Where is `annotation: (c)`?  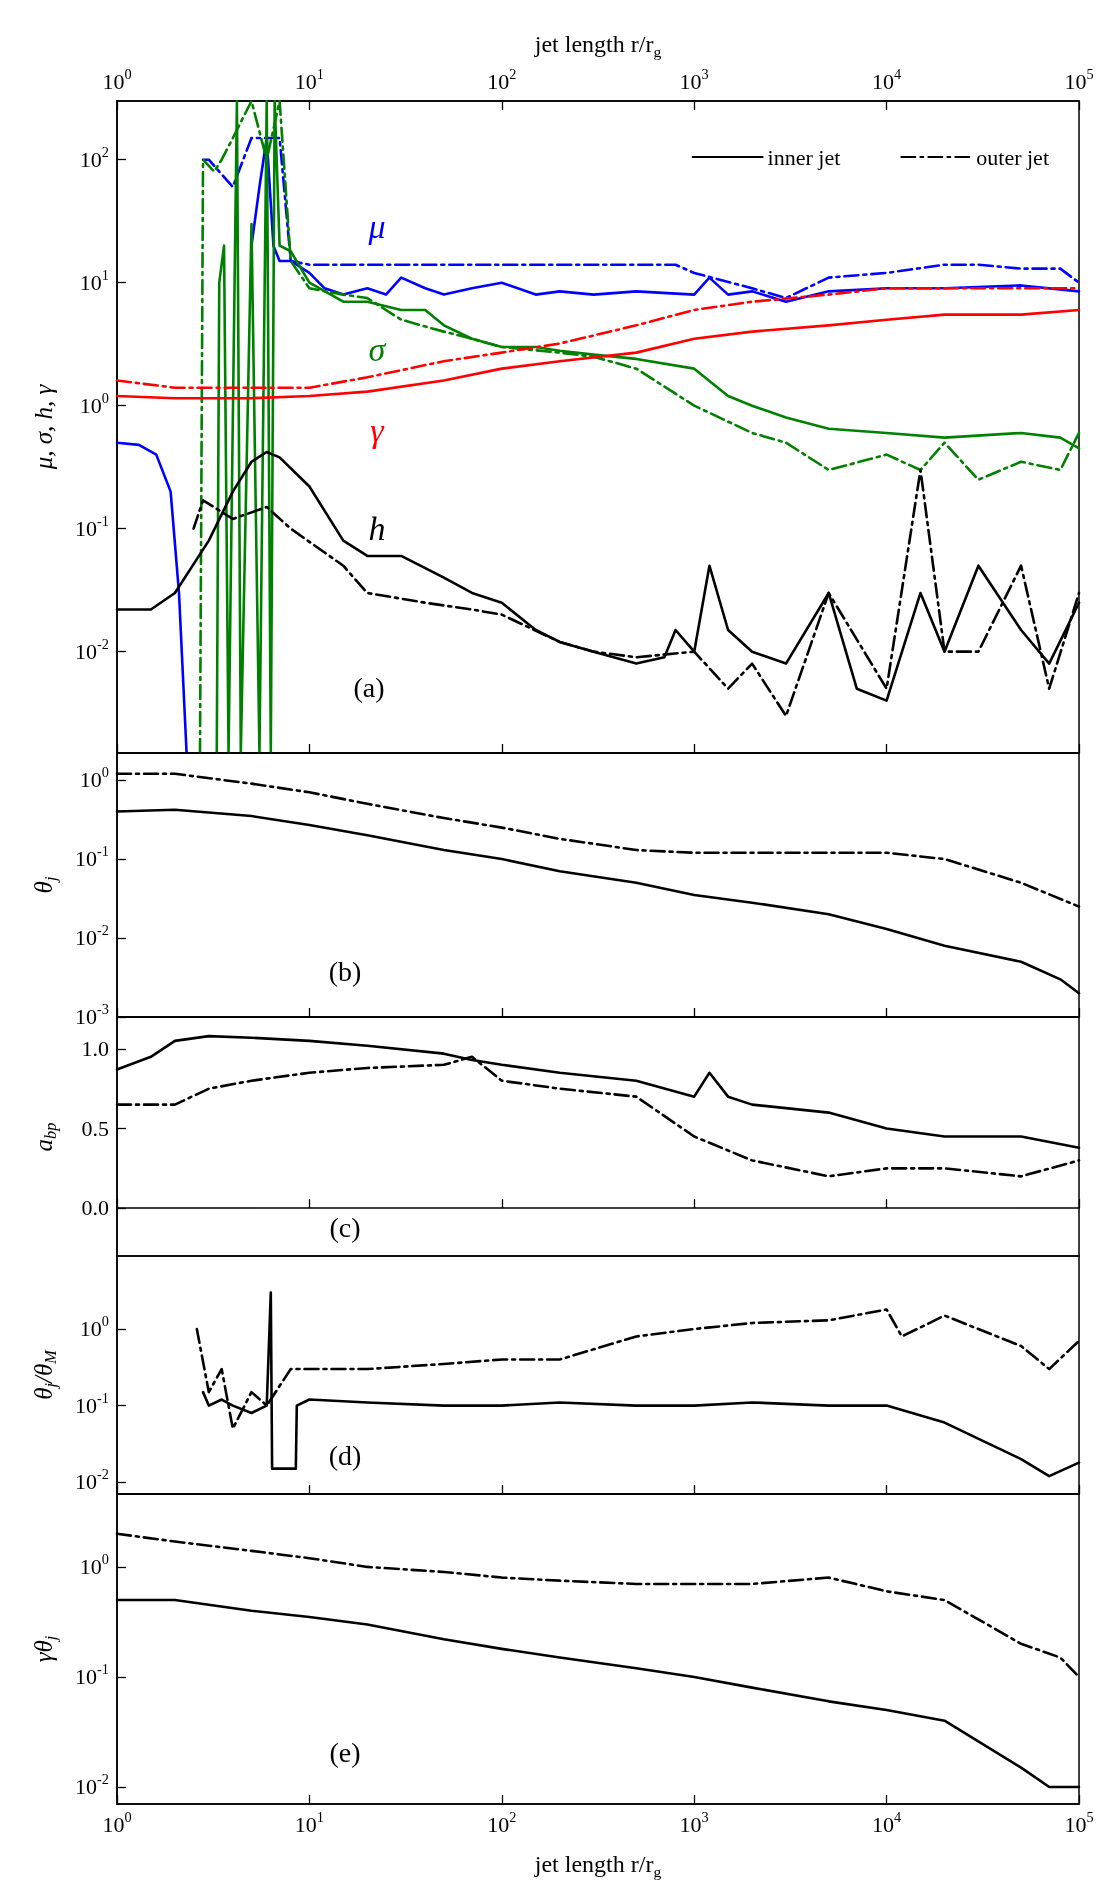 annotation: (c) is located at coordinates (345, 1227).